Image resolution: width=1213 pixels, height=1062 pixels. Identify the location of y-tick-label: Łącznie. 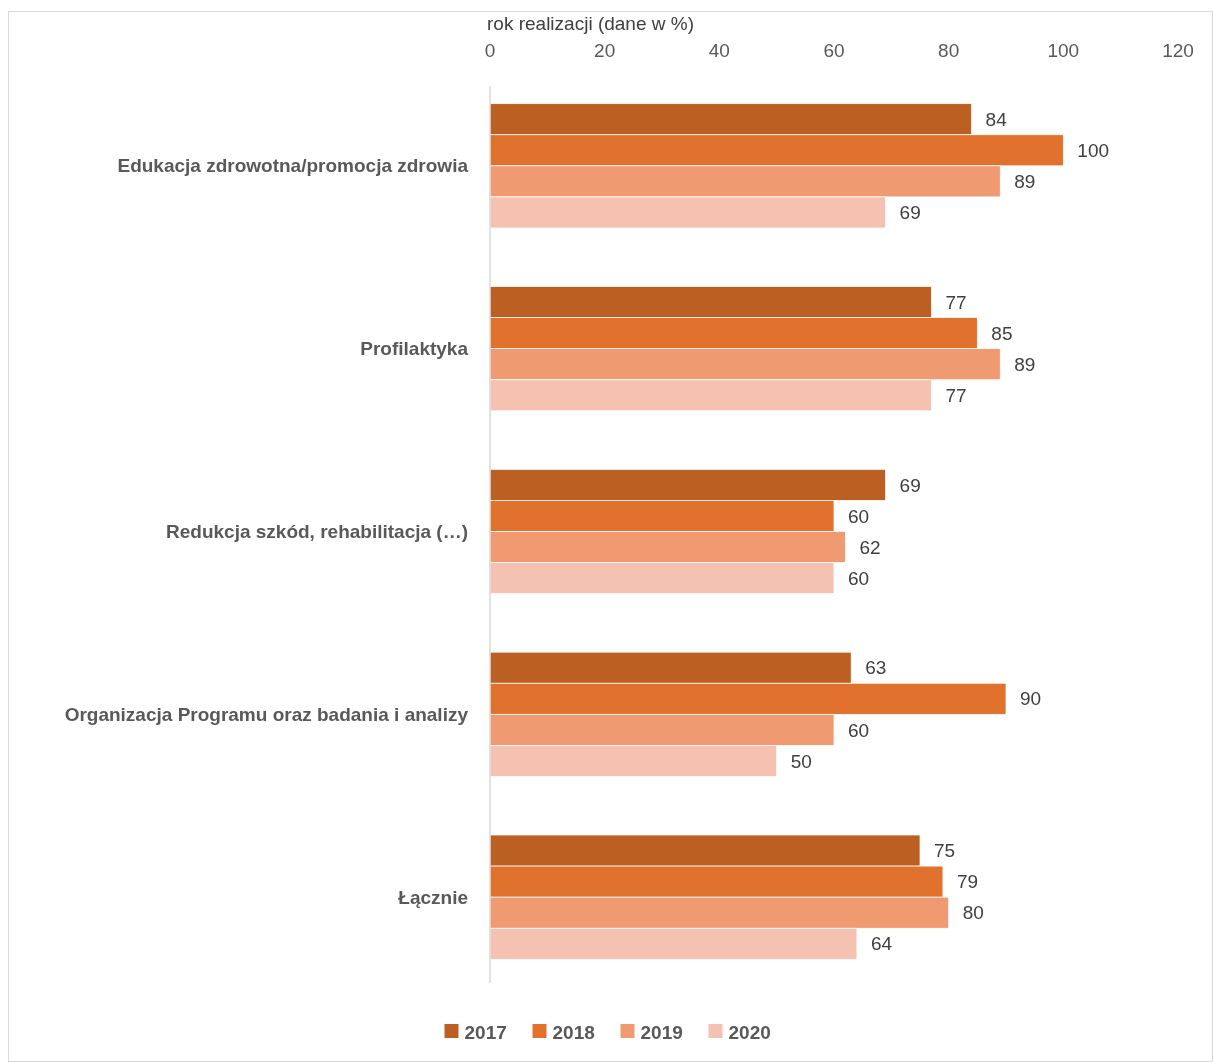
(433, 897).